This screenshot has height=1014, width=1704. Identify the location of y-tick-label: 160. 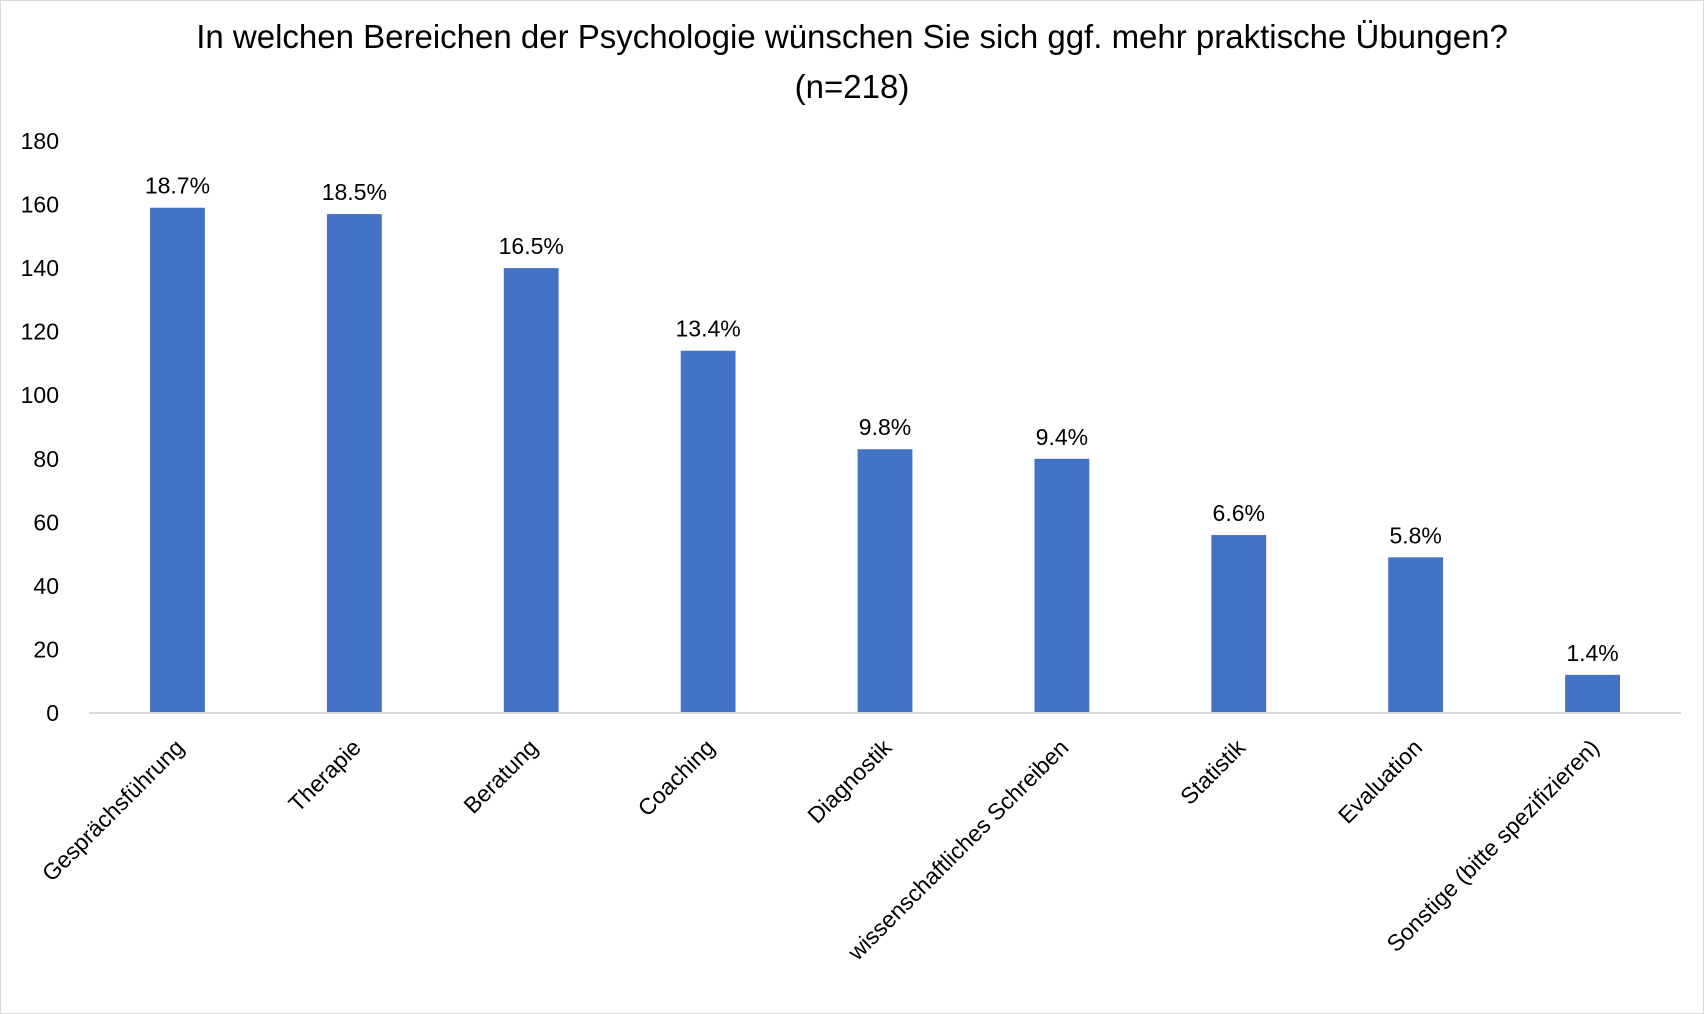
(40, 205).